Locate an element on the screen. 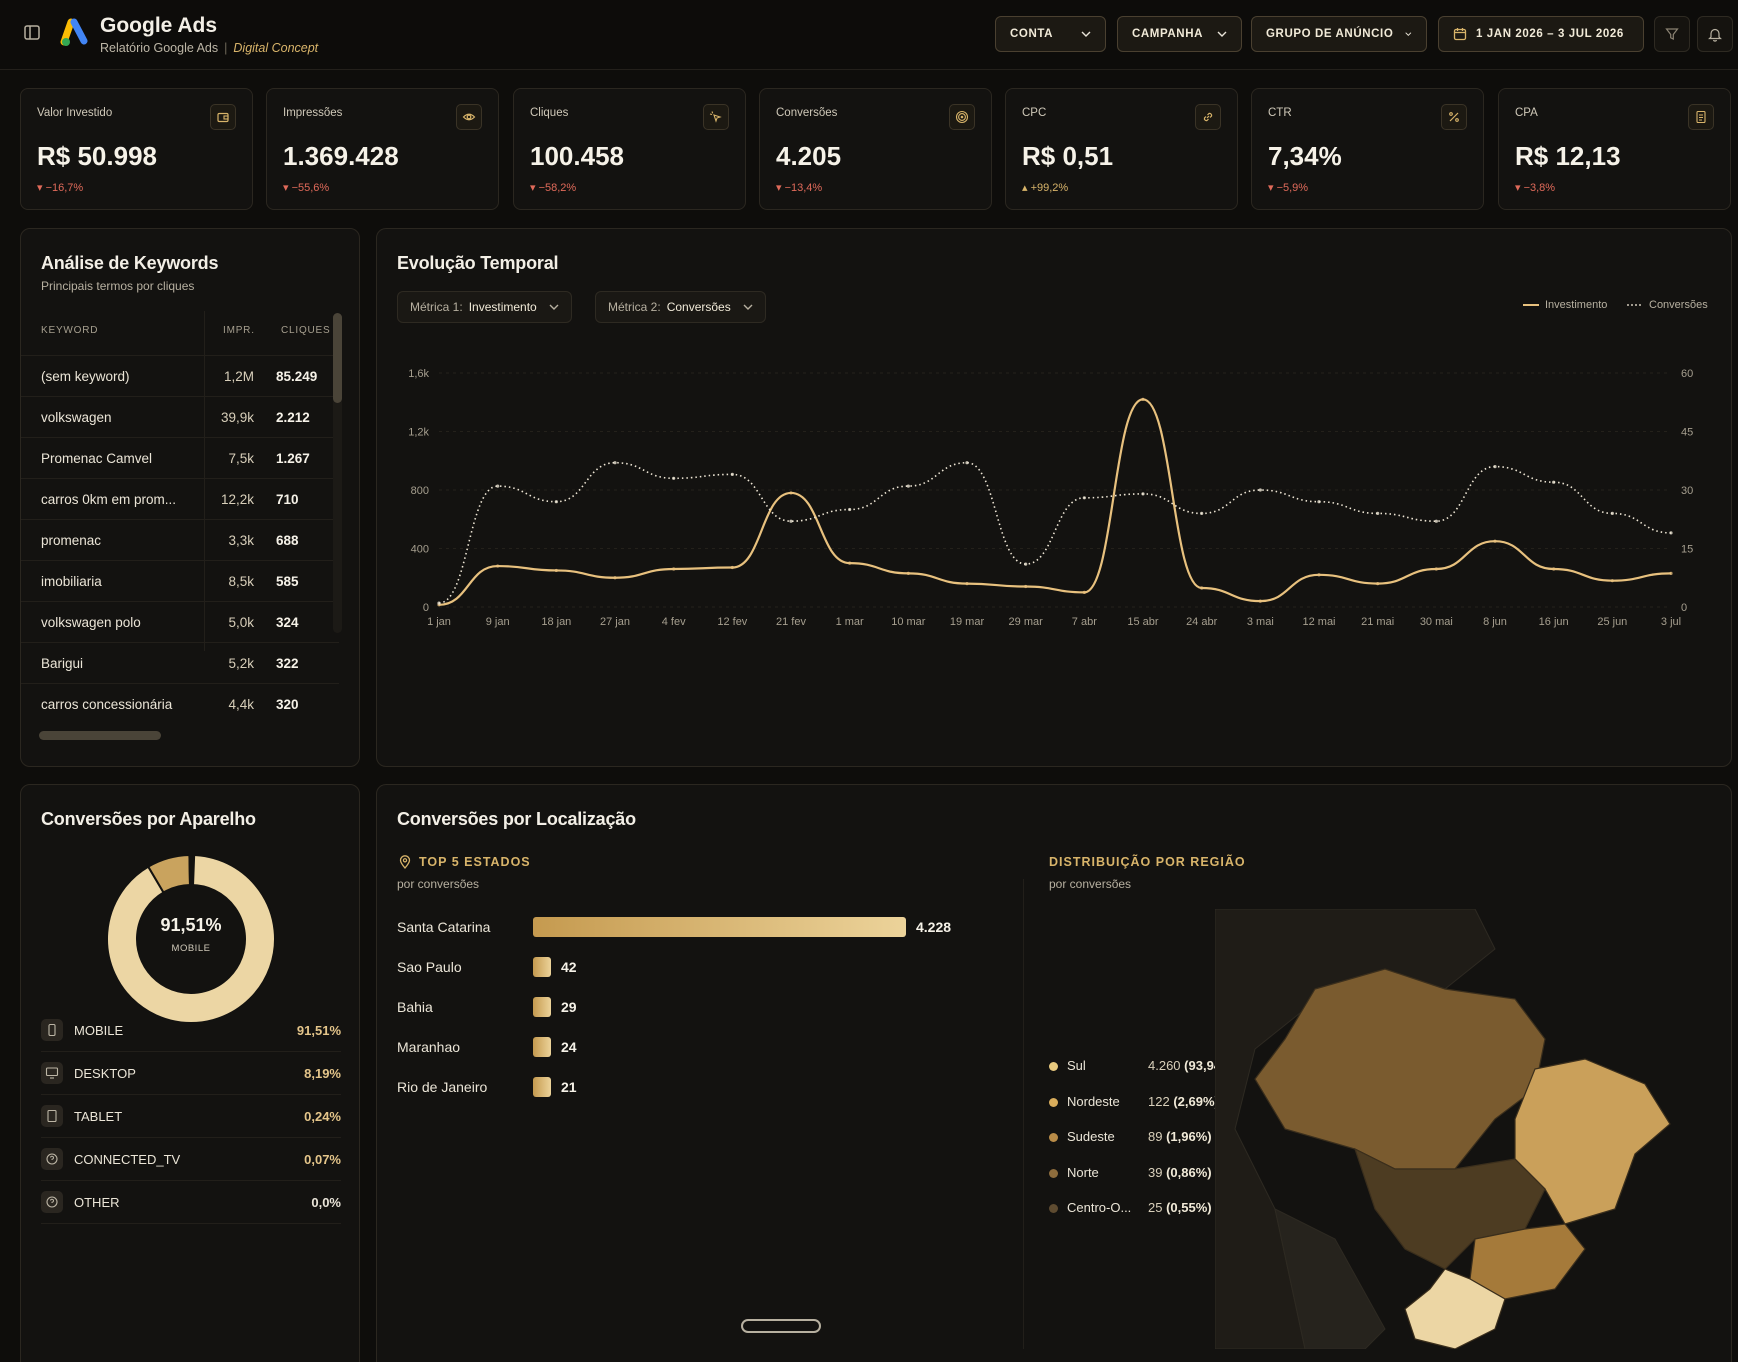 The image size is (1738, 1362). vertical-scrollbar-thumb is located at coordinates (337, 358).